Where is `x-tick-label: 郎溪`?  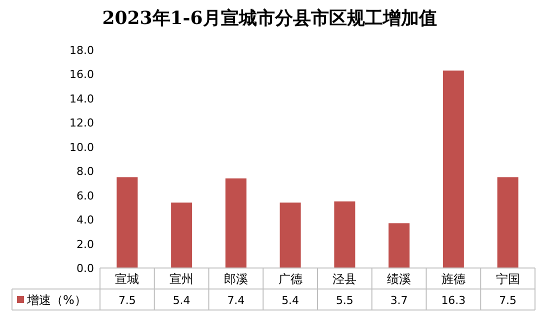
x-tick-label: 郎溪 is located at coordinates (236, 279).